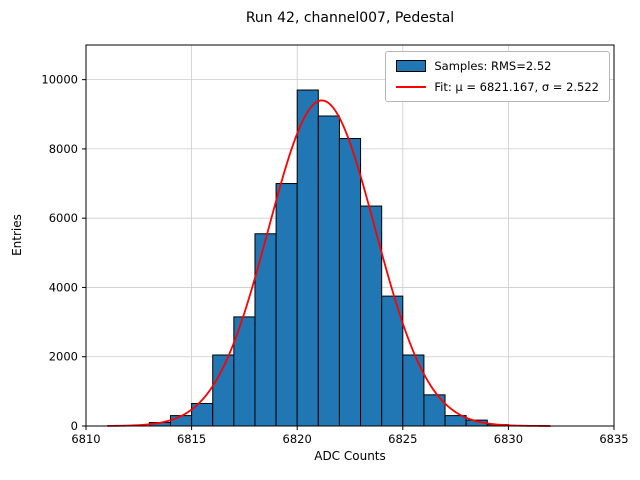  What do you see at coordinates (63, 287) in the screenshot?
I see `y-tick-label: 4000` at bounding box center [63, 287].